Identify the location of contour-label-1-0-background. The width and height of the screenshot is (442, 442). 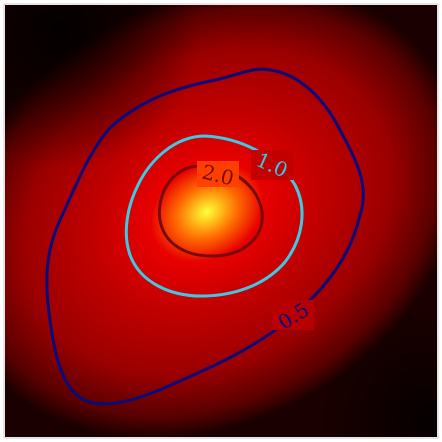
(272, 165).